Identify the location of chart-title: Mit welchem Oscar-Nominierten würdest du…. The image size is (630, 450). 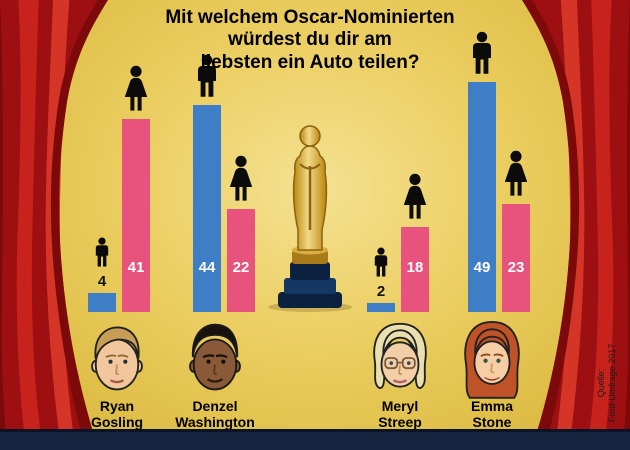
(310, 40).